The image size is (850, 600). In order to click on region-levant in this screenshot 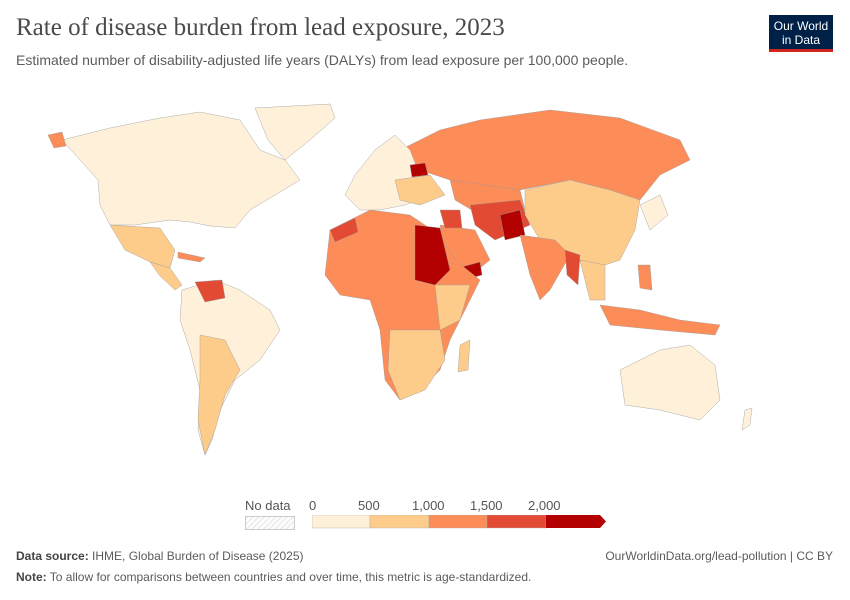, I will do `click(451, 219)`.